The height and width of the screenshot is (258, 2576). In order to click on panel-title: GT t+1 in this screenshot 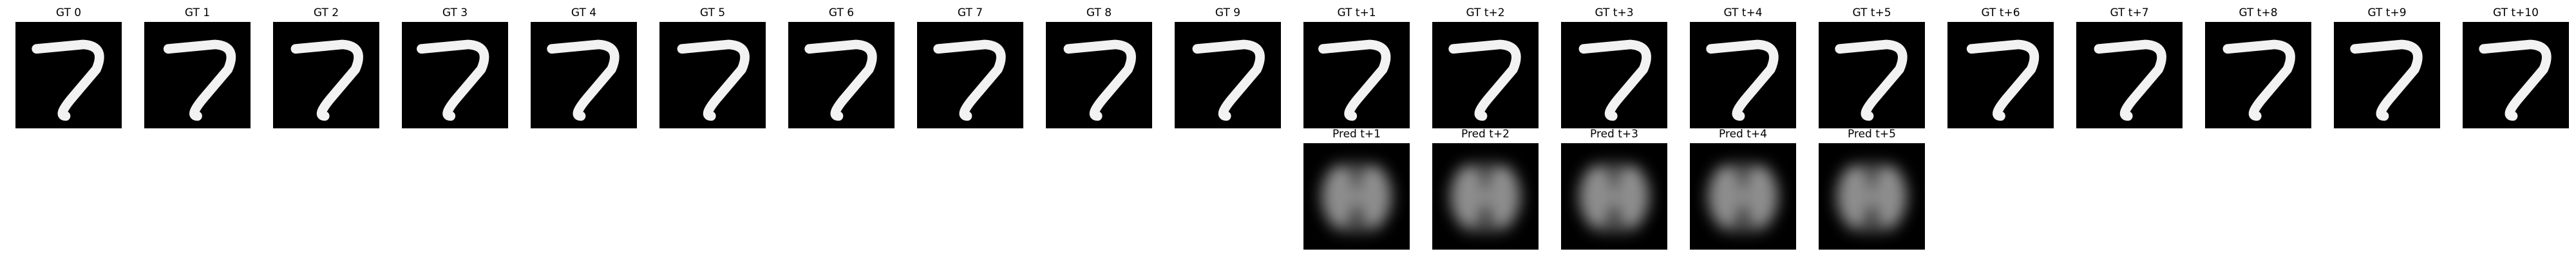, I will do `click(1356, 13)`.